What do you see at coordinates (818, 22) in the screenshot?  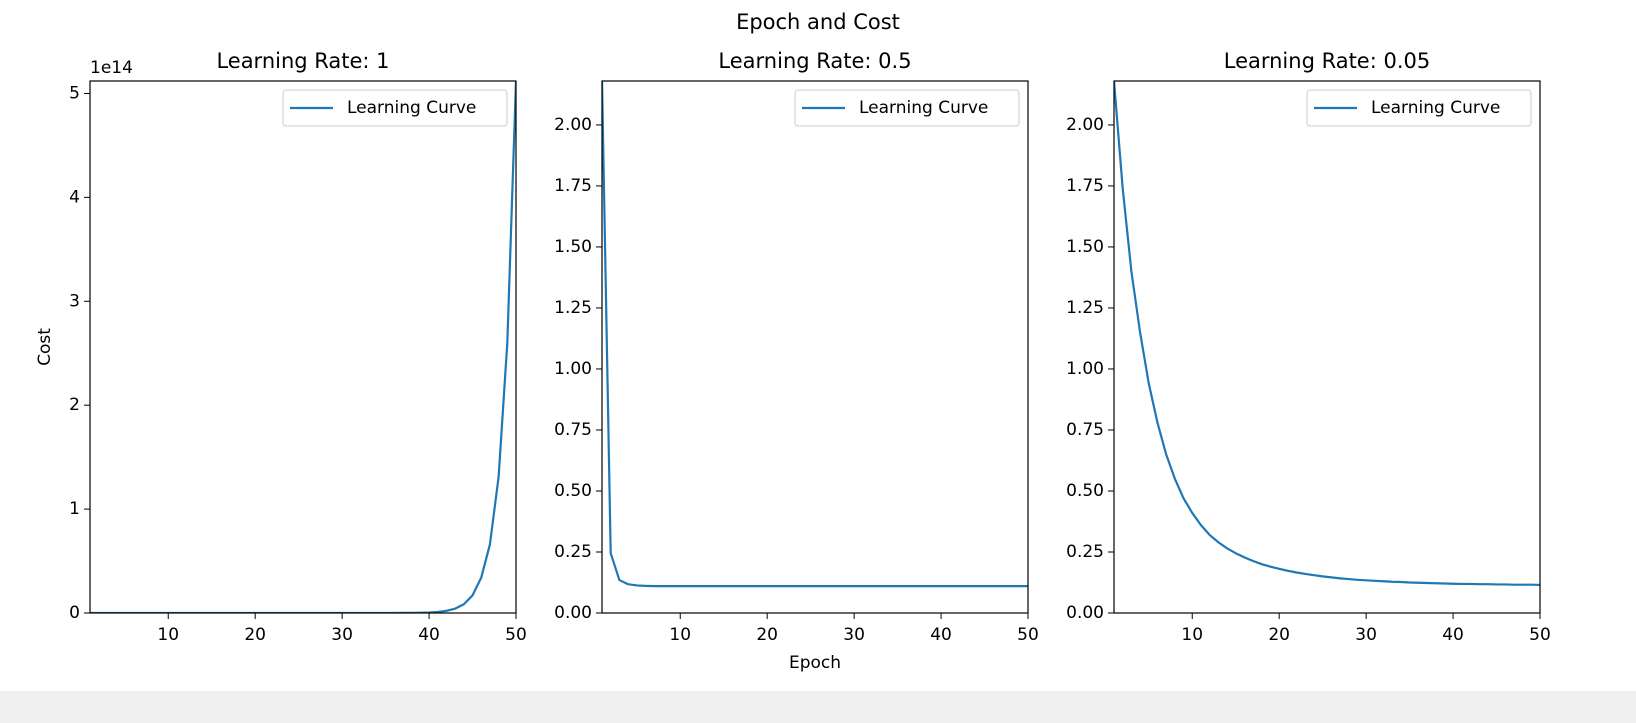 I see `figure-title: Epoch and Cost` at bounding box center [818, 22].